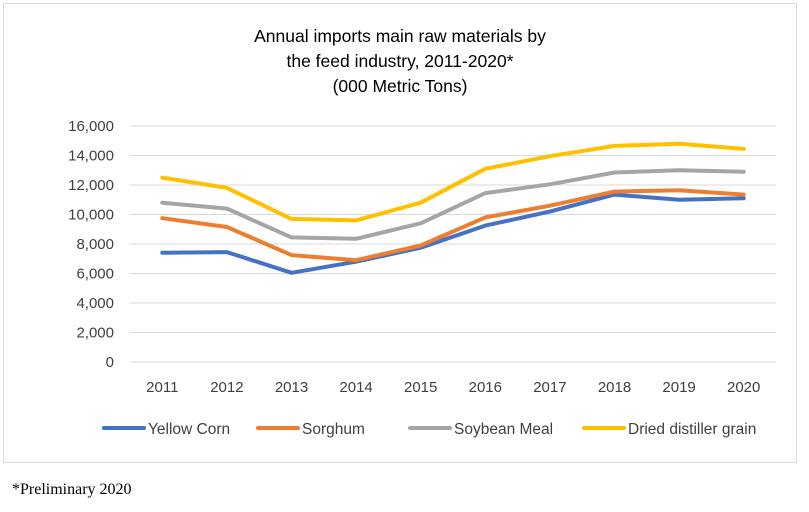  Describe the element at coordinates (400, 36) in the screenshot. I see `chart-title-line-1: Annual imports main raw materials by` at that location.